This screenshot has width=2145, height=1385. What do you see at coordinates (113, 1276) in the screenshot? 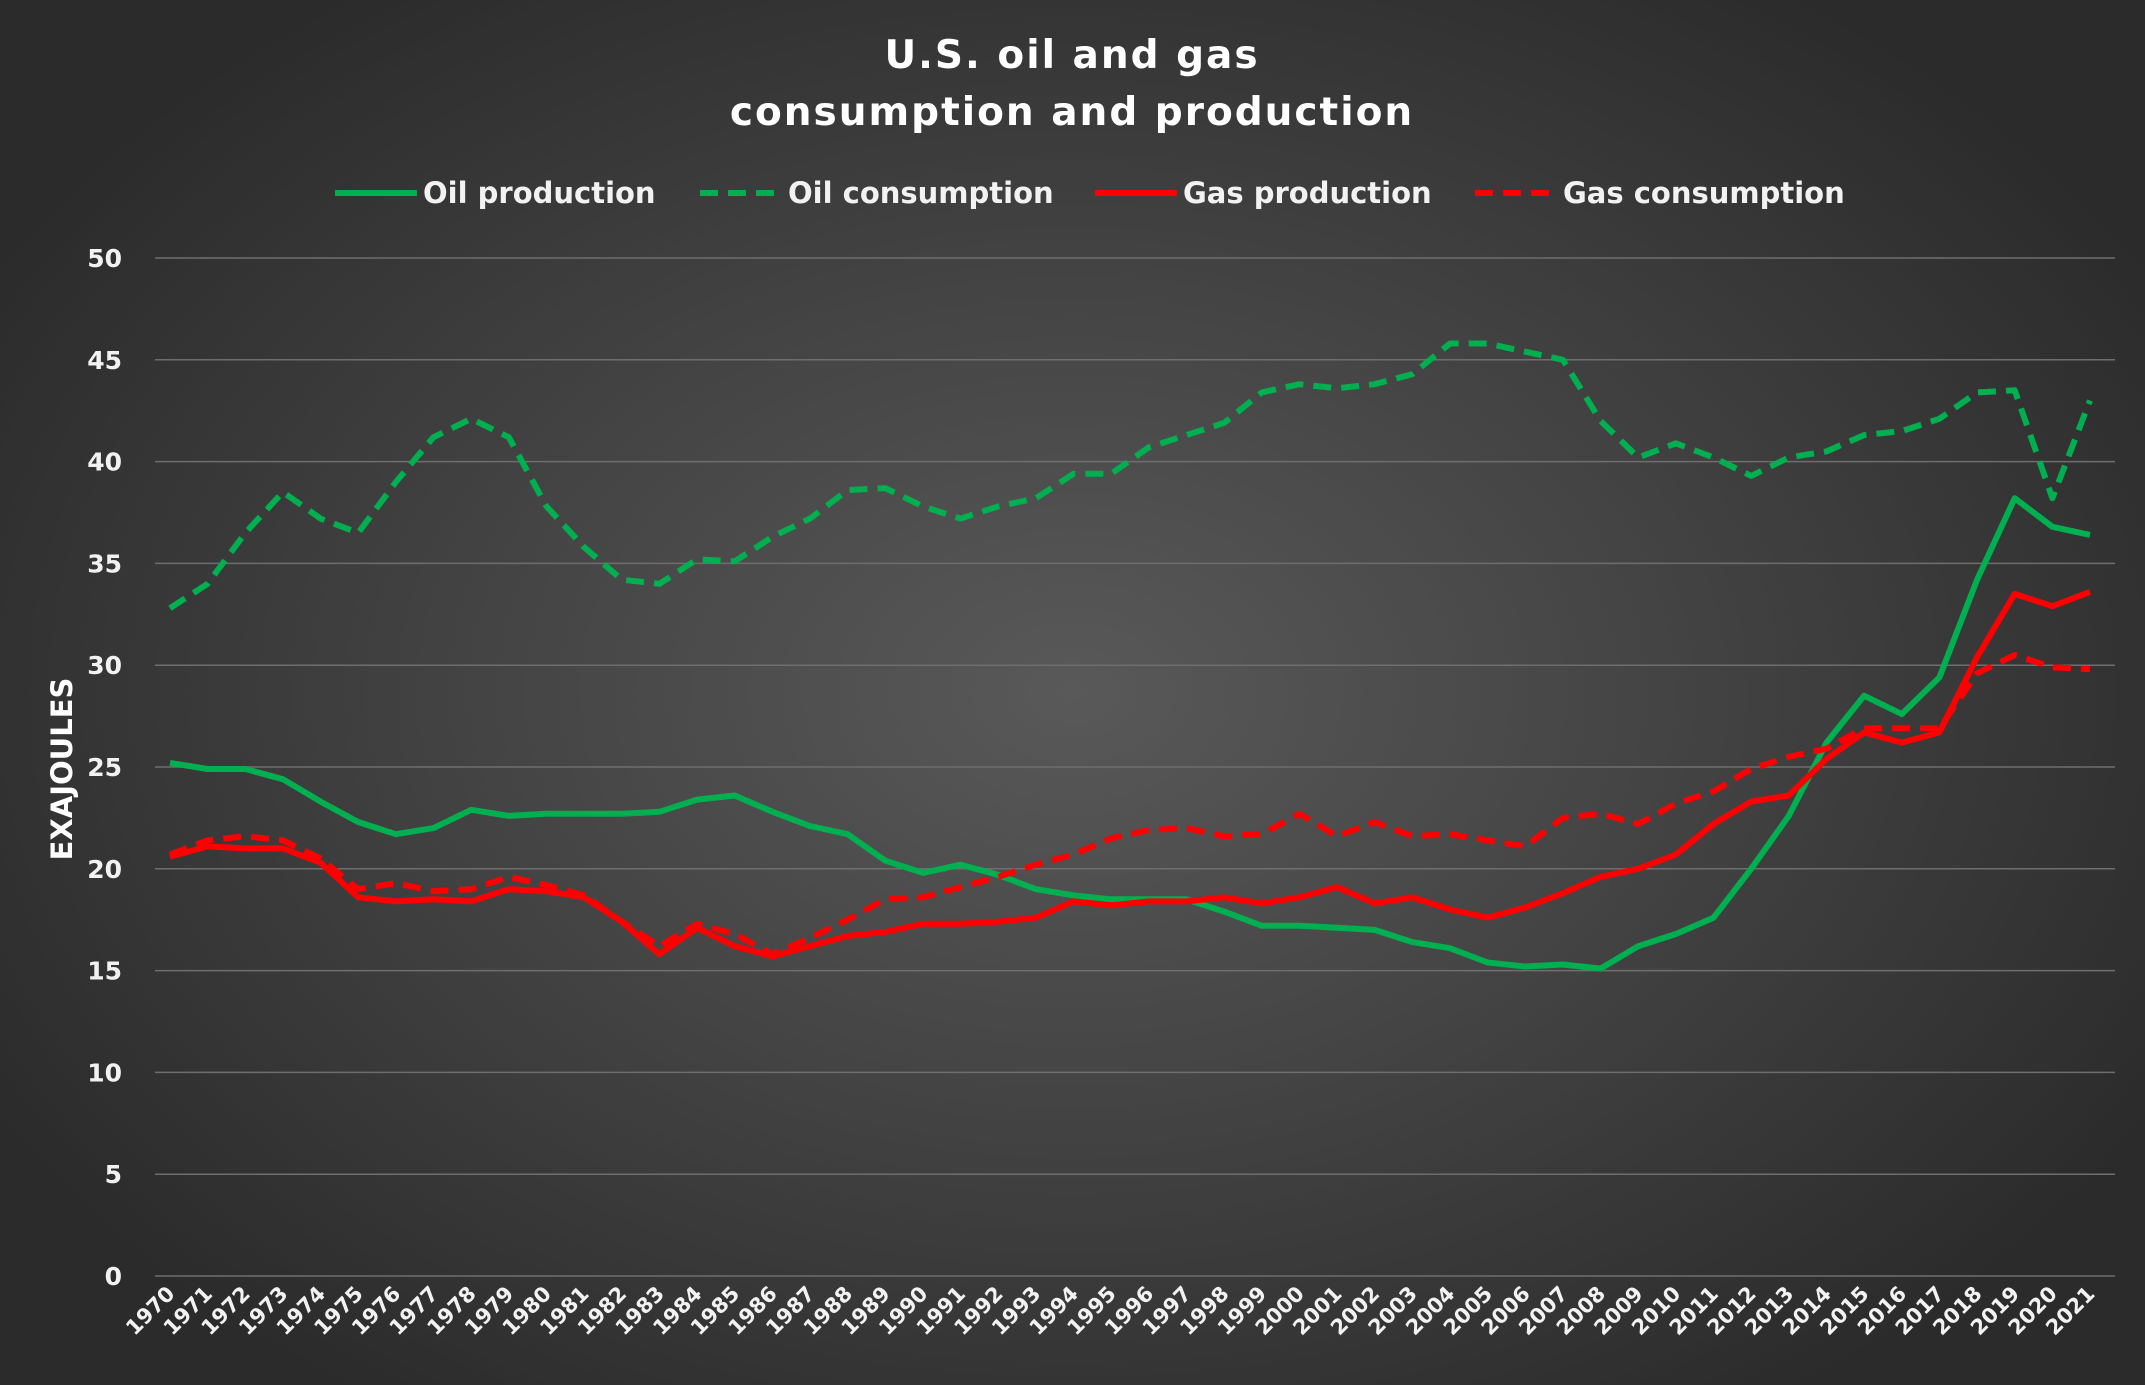
I see `y-tick-label: 0` at bounding box center [113, 1276].